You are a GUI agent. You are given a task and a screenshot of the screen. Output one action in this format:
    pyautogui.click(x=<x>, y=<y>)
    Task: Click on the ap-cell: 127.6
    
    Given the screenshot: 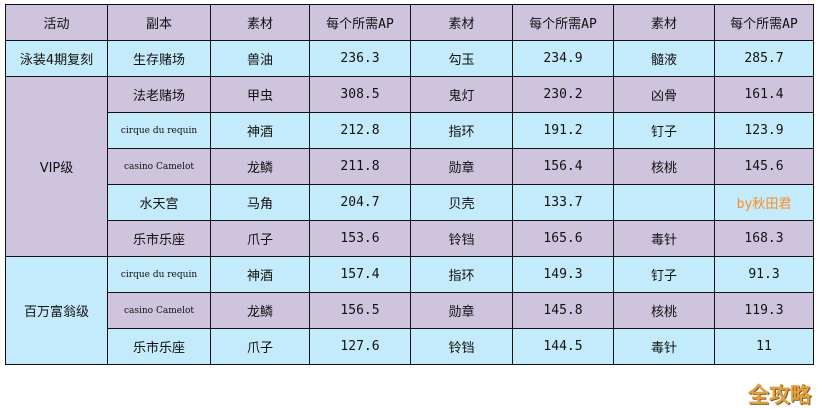 What is the action you would take?
    pyautogui.click(x=360, y=346)
    